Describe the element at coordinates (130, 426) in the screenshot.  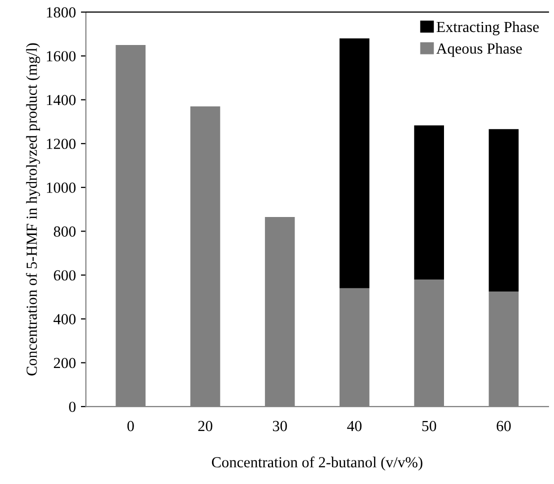
I see `x-tick-label: 0` at that location.